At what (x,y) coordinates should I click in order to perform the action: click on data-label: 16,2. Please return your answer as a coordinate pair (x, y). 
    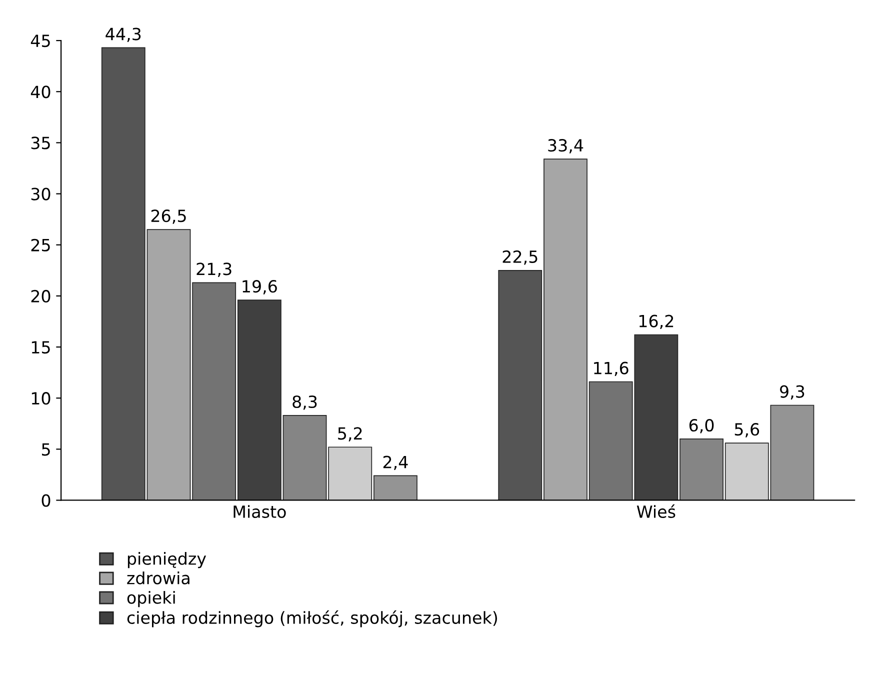
    Looking at the image, I should click on (656, 322).